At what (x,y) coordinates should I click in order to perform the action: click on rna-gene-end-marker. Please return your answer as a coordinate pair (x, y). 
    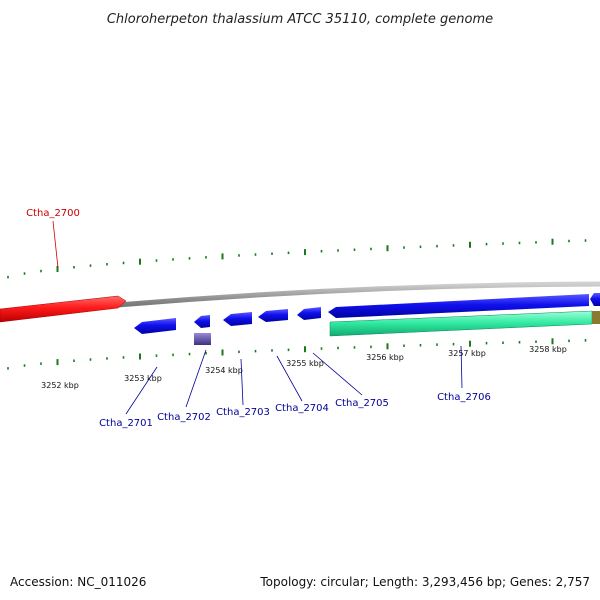
    Looking at the image, I should click on (596, 317).